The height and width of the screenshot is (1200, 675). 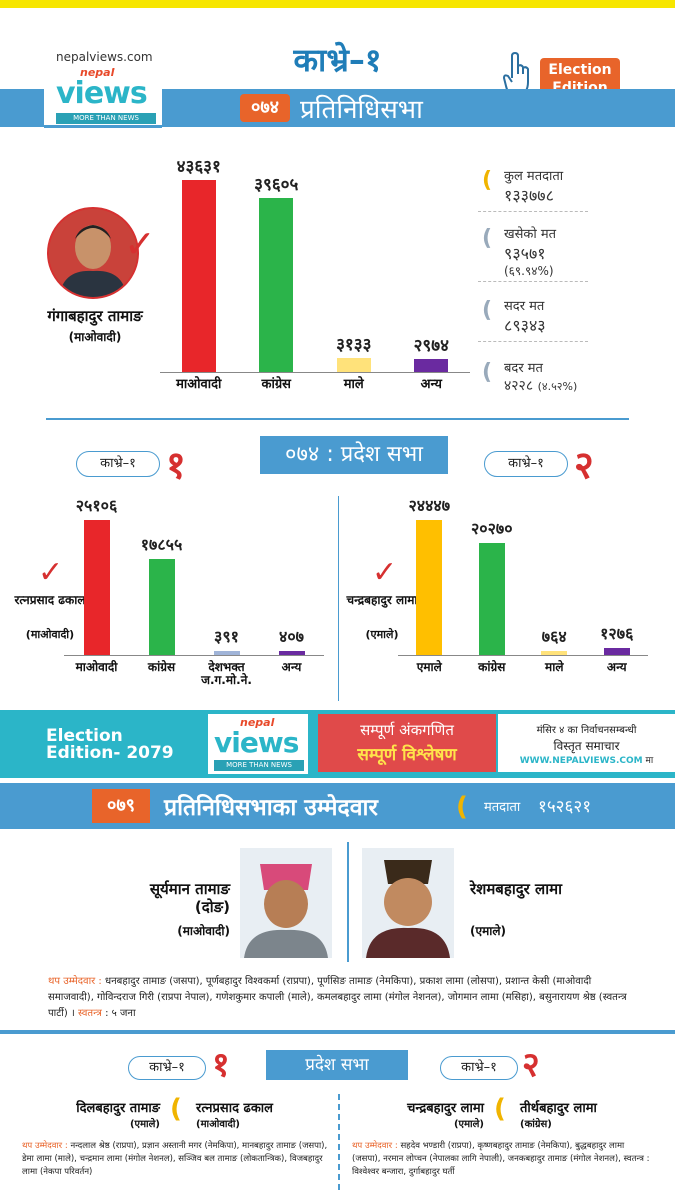 I want to click on stat-votes-cast: ( खसेको मत ९३५७१ (६९.९४%), so click(x=533, y=250).